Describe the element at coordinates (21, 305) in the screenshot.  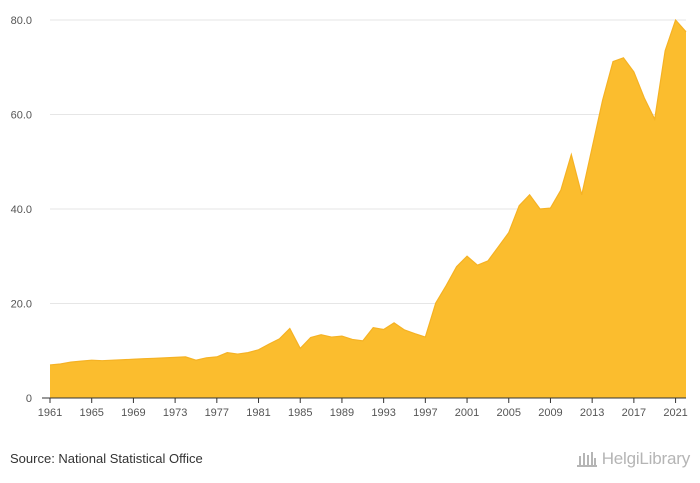
I see `y-tick-label: 20.0` at that location.